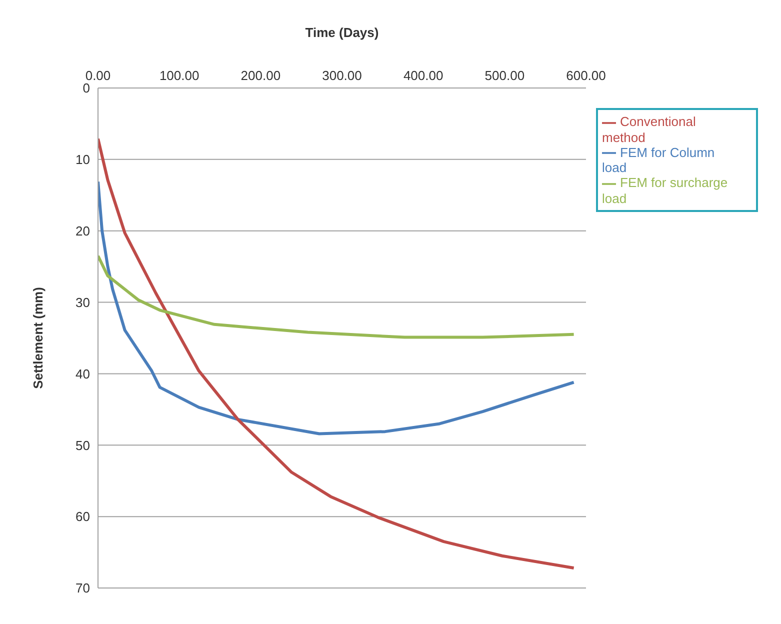 The image size is (781, 624). Describe the element at coordinates (665, 190) in the screenshot. I see `legend-label: FEM for surcharge load` at that location.